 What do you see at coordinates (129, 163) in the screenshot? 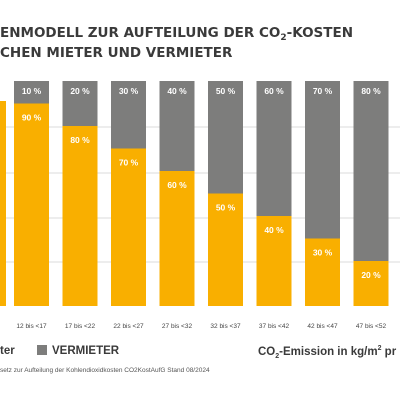
I see `data-label-mieter: 70 %` at bounding box center [129, 163].